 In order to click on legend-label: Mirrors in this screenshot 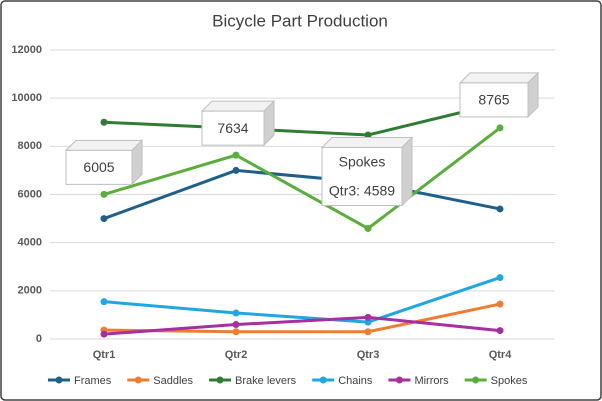, I will do `click(431, 381)`.